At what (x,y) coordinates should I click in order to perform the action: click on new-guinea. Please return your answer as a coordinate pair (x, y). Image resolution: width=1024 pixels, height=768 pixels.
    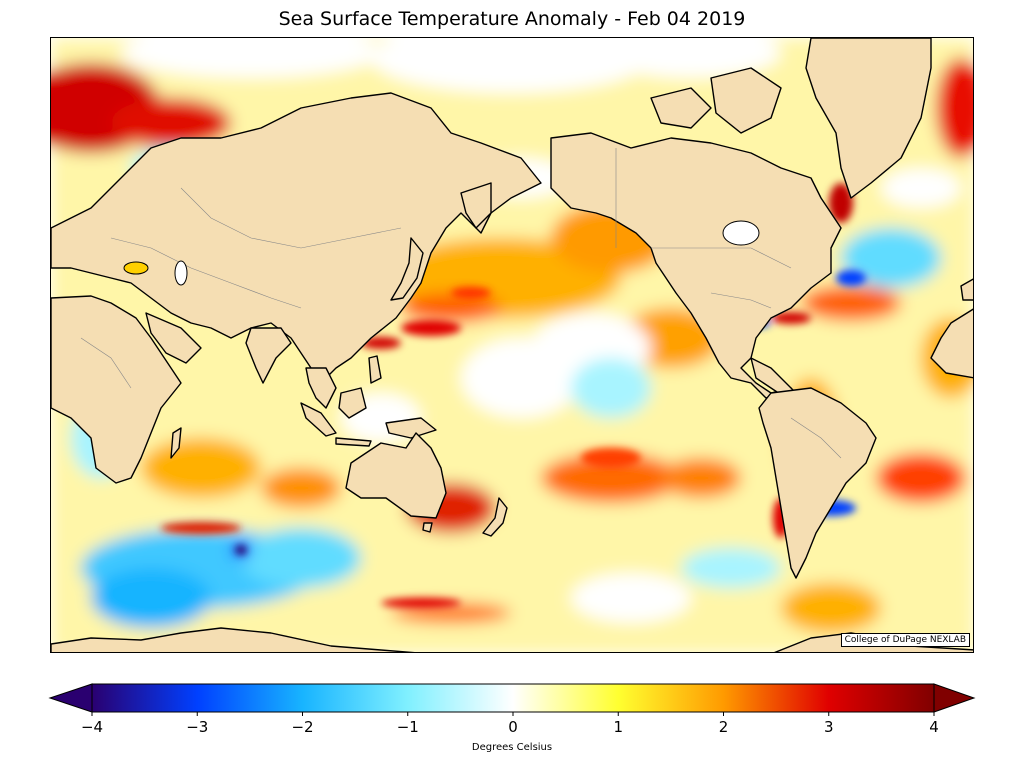
    Looking at the image, I should click on (411, 428).